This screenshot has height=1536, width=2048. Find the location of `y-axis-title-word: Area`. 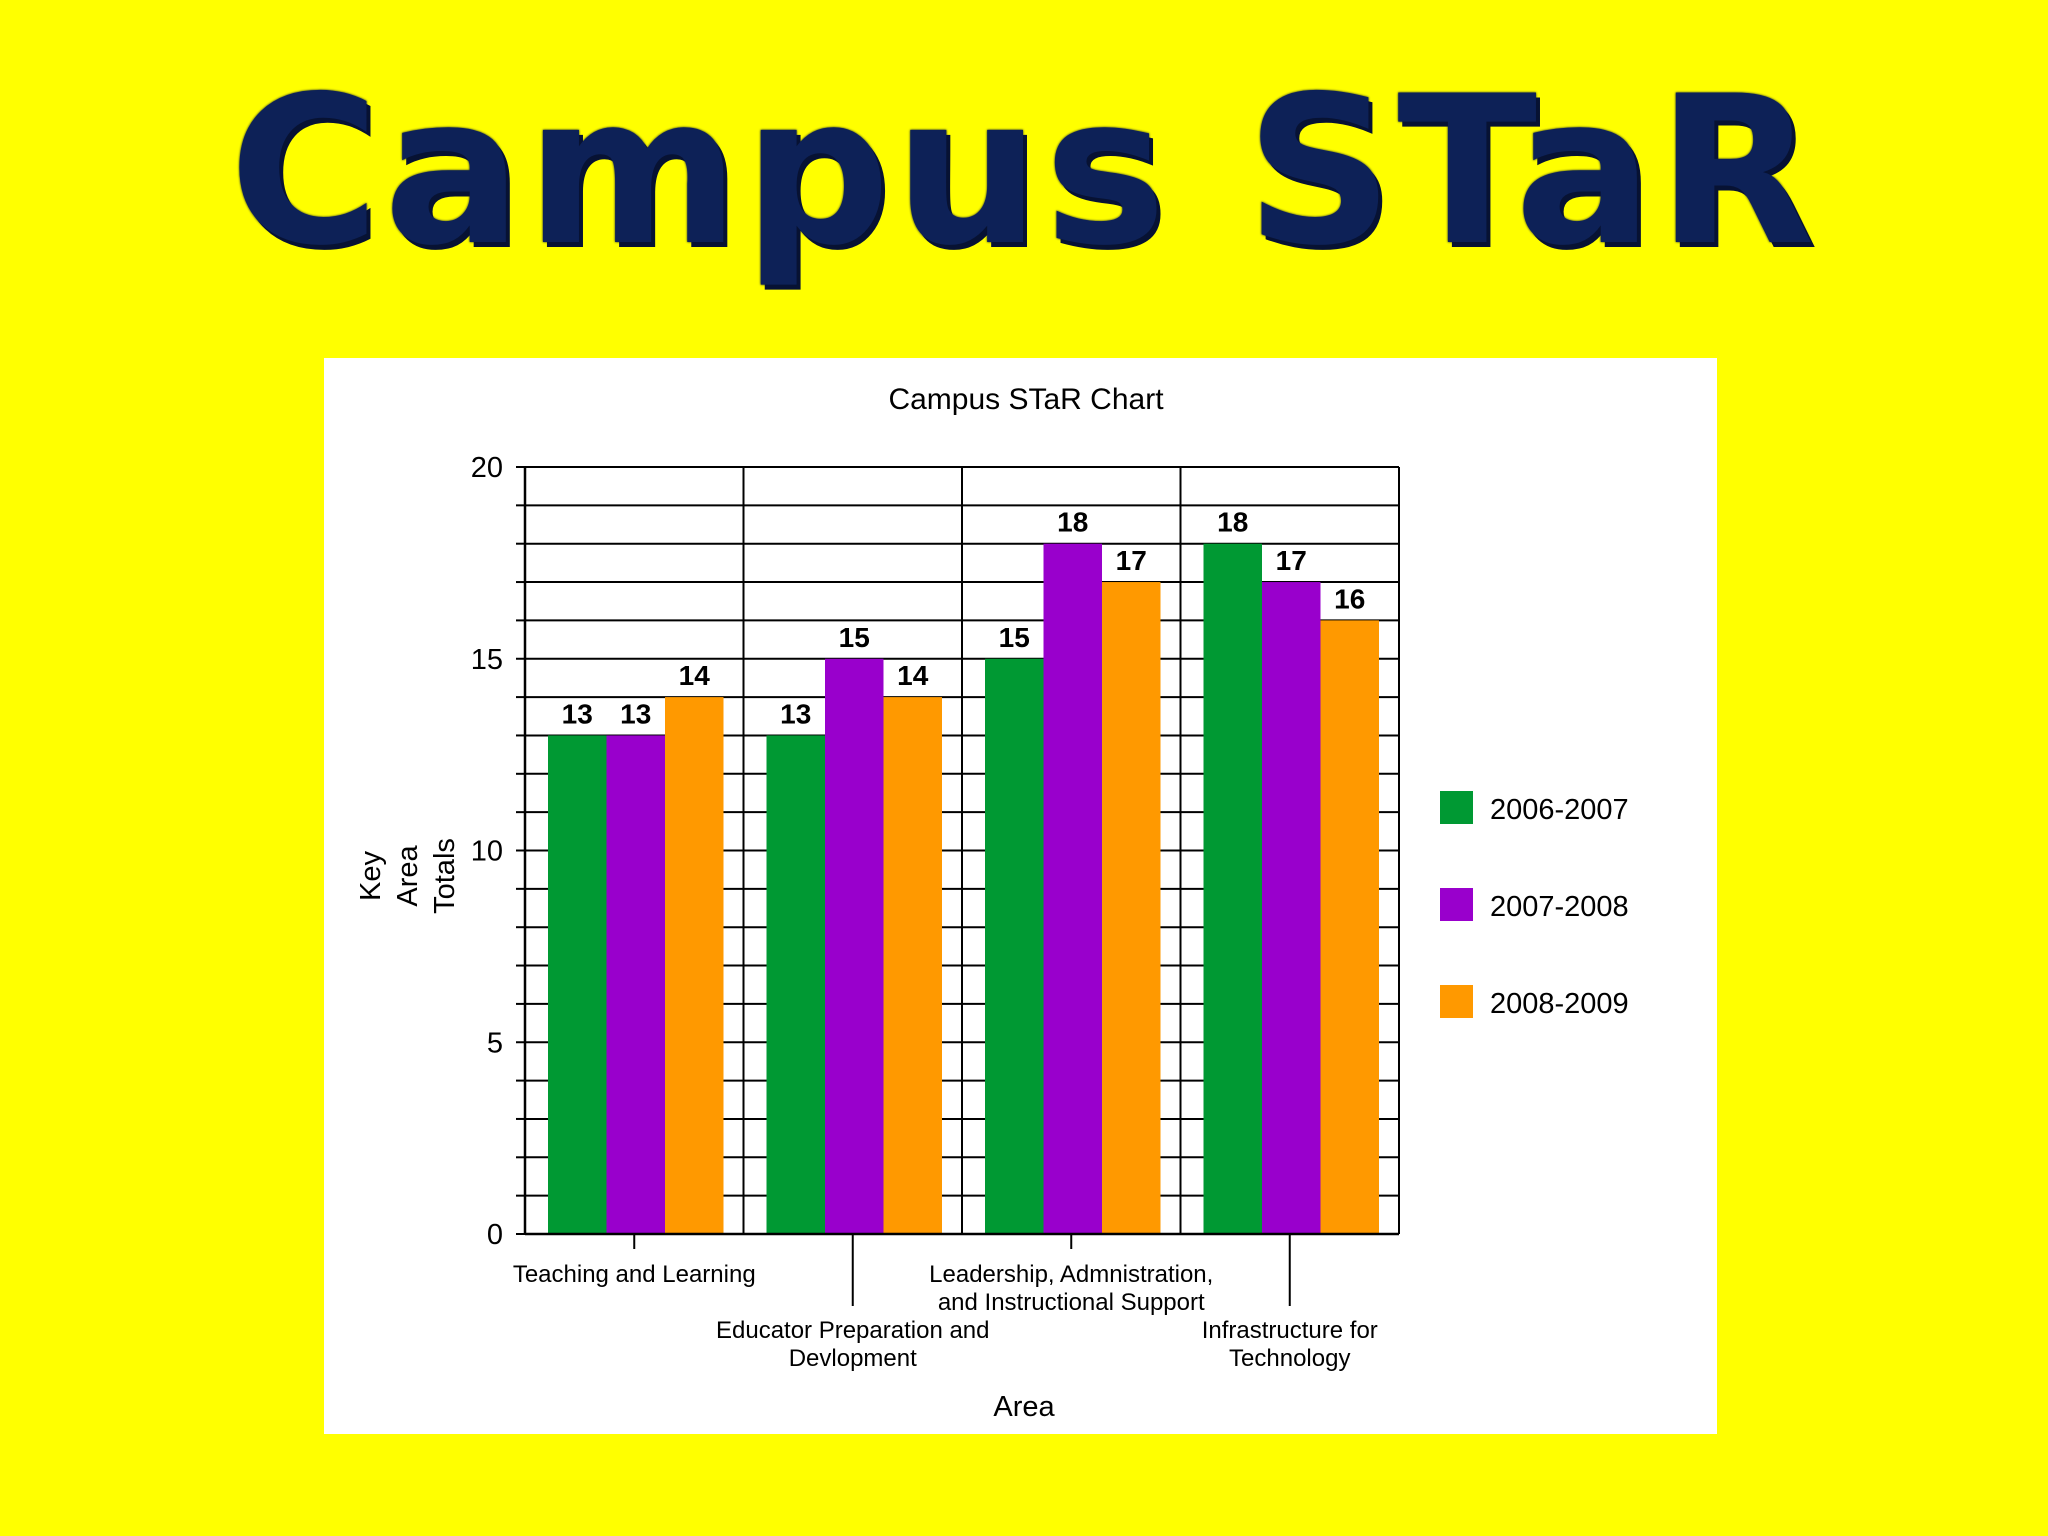

y-axis-title-word: Area is located at coordinates (408, 876).